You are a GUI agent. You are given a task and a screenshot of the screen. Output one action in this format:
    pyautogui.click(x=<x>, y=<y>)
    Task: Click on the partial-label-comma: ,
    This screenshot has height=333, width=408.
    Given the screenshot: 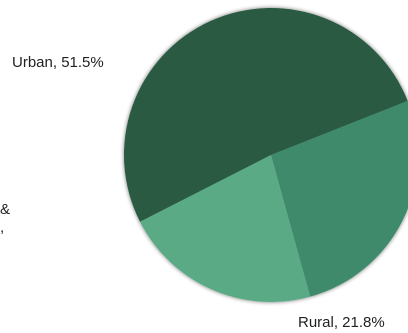 What is the action you would take?
    pyautogui.click(x=2, y=227)
    